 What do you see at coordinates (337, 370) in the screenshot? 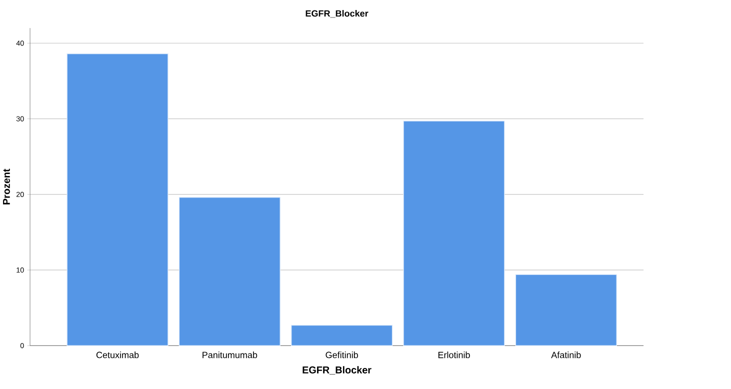
I see `x-axis-title: EGFR_Blocker` at bounding box center [337, 370].